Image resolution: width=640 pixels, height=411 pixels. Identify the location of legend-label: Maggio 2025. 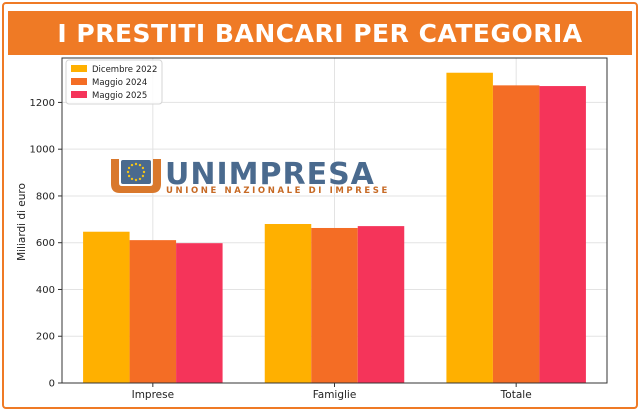
(119, 96).